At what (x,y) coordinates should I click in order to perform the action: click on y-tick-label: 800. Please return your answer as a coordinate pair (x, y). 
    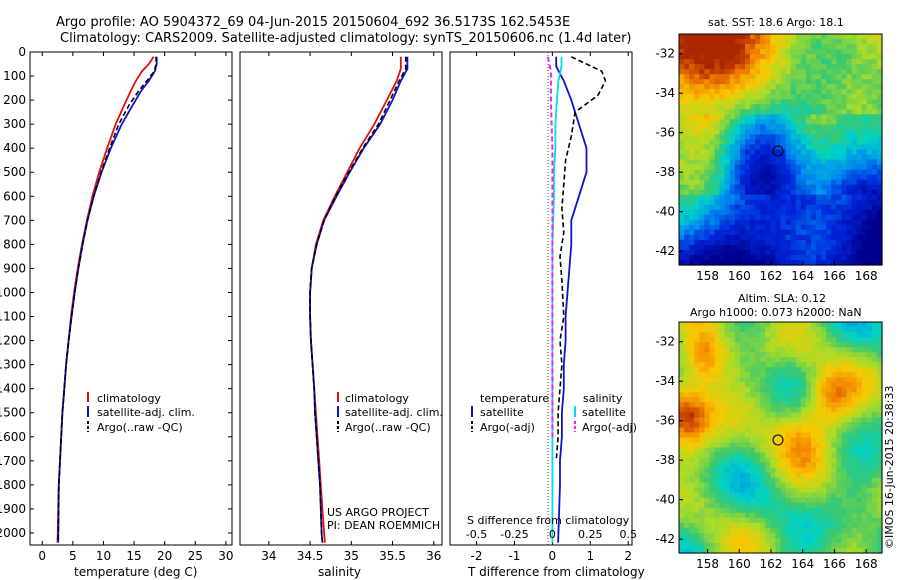
    Looking at the image, I should click on (14, 244).